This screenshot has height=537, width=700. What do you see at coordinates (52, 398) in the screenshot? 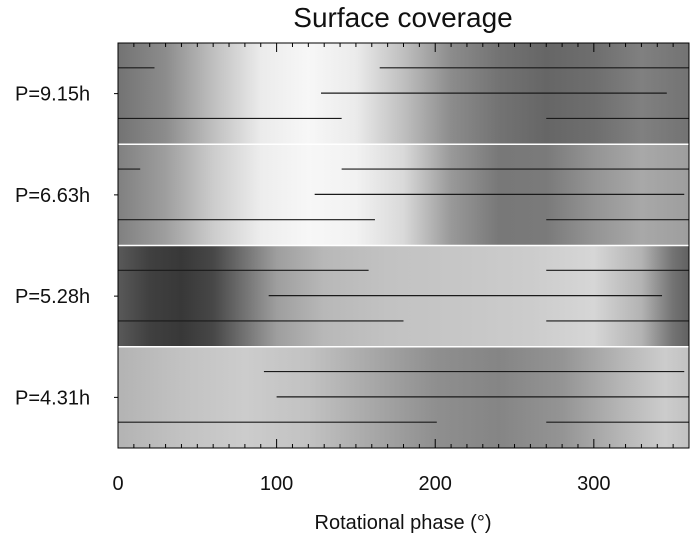
I see `row-label-4: P=4.31h` at bounding box center [52, 398].